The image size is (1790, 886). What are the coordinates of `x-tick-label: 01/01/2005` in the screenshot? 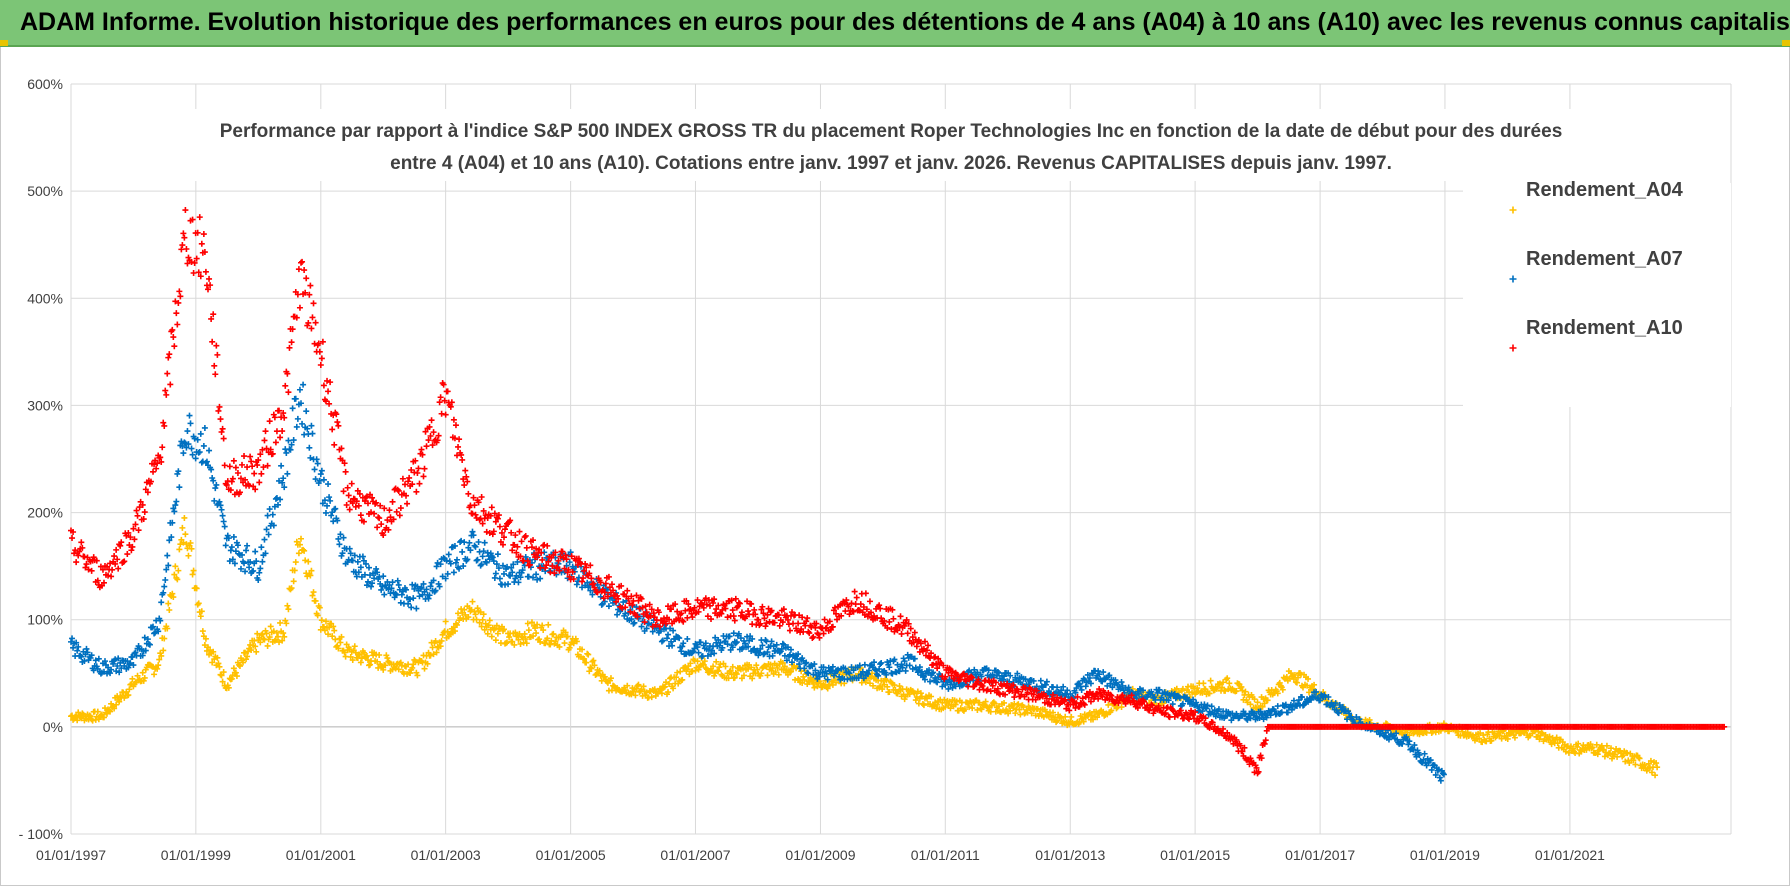 It's located at (571, 855).